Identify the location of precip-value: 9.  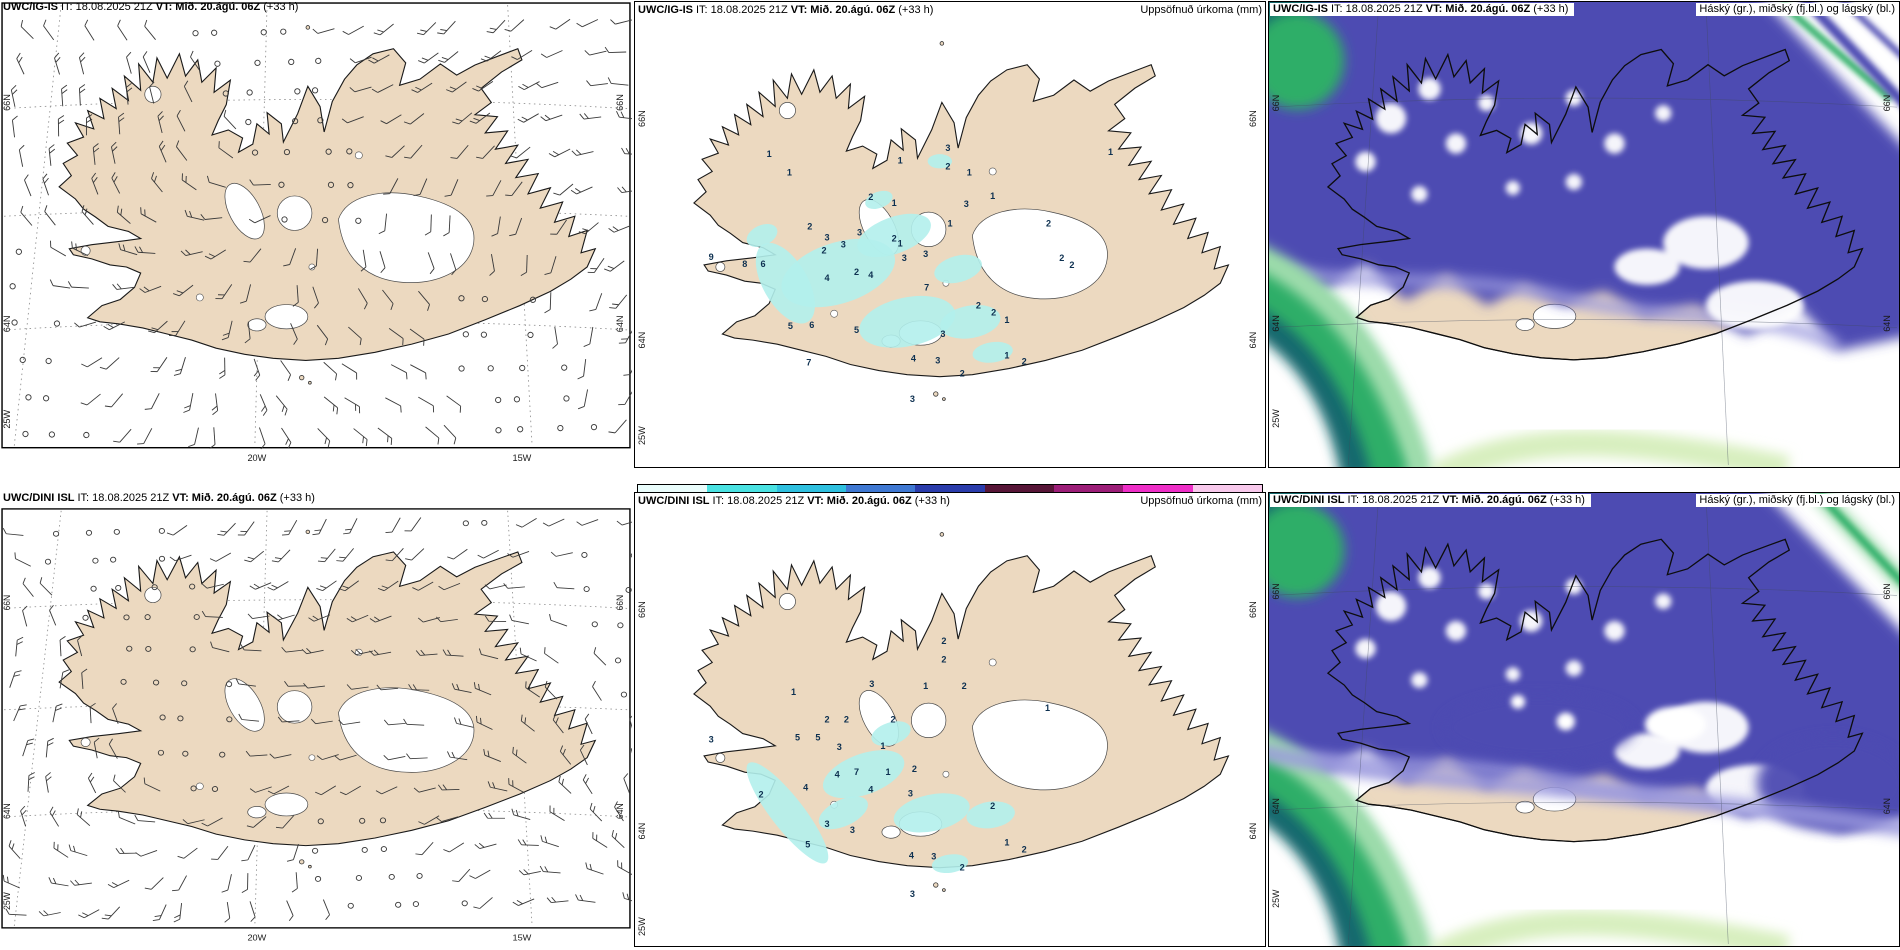
(711, 257).